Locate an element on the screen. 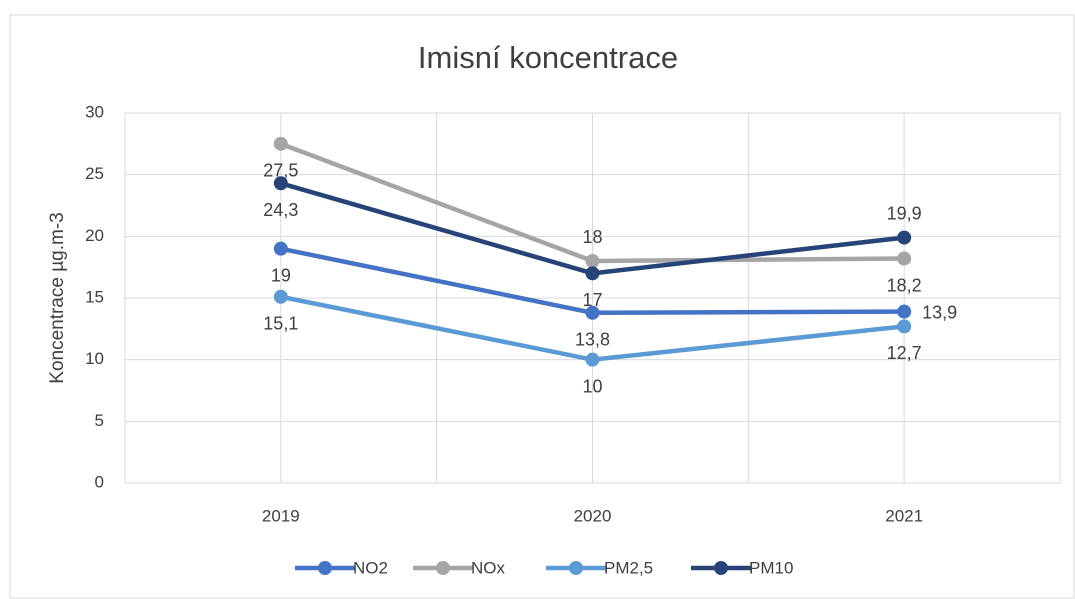  y-tick-label: 0 is located at coordinates (99, 481).